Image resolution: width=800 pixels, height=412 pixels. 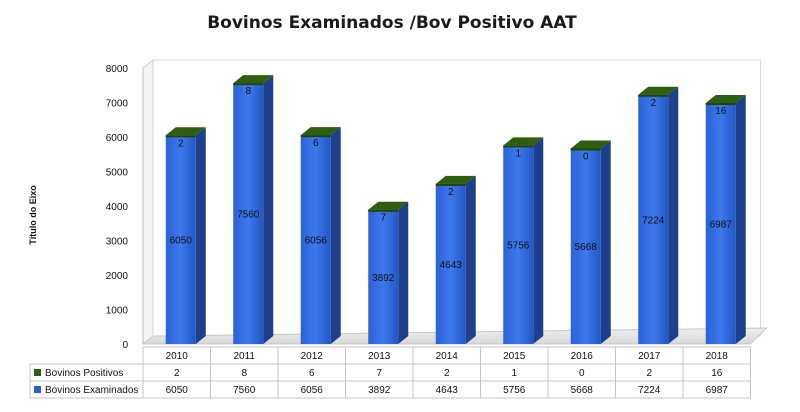 What do you see at coordinates (383, 218) in the screenshot?
I see `bar-positive-label: 7` at bounding box center [383, 218].